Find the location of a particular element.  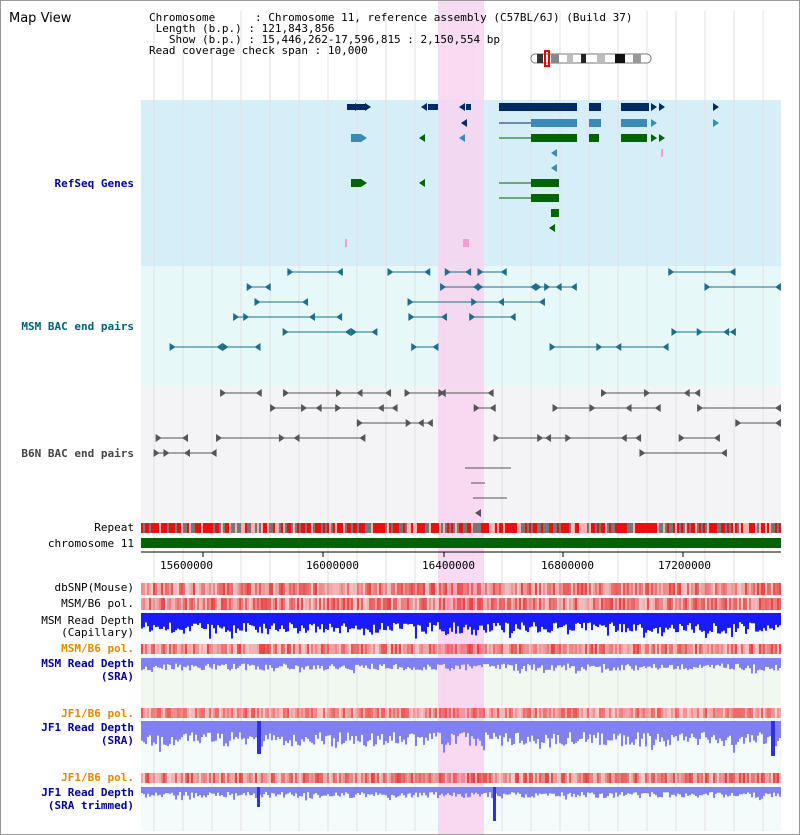

track-label-msm-b6-pol: MSM/B6 pol. is located at coordinates (97, 603).